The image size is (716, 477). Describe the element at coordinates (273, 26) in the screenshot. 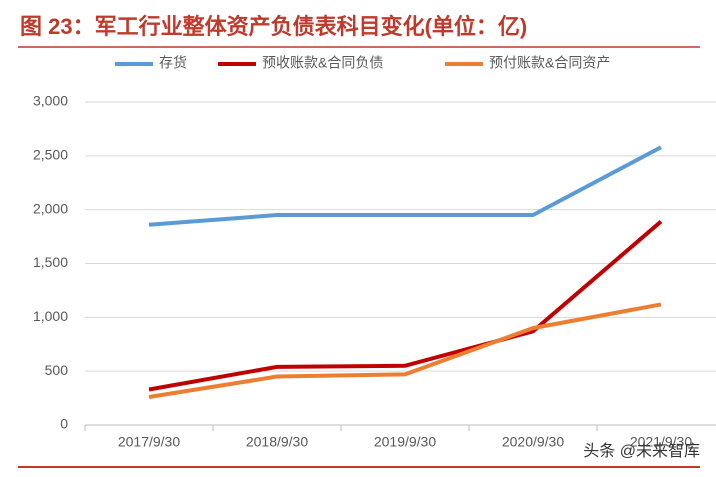

I see `chart-title: 图 23：军工行业整体资产负债表科目变化(单位：亿)` at that location.